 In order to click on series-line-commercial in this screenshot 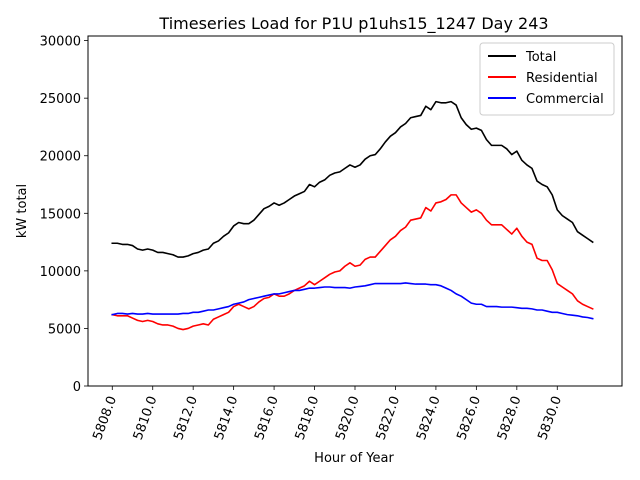, I will do `click(352, 301)`.